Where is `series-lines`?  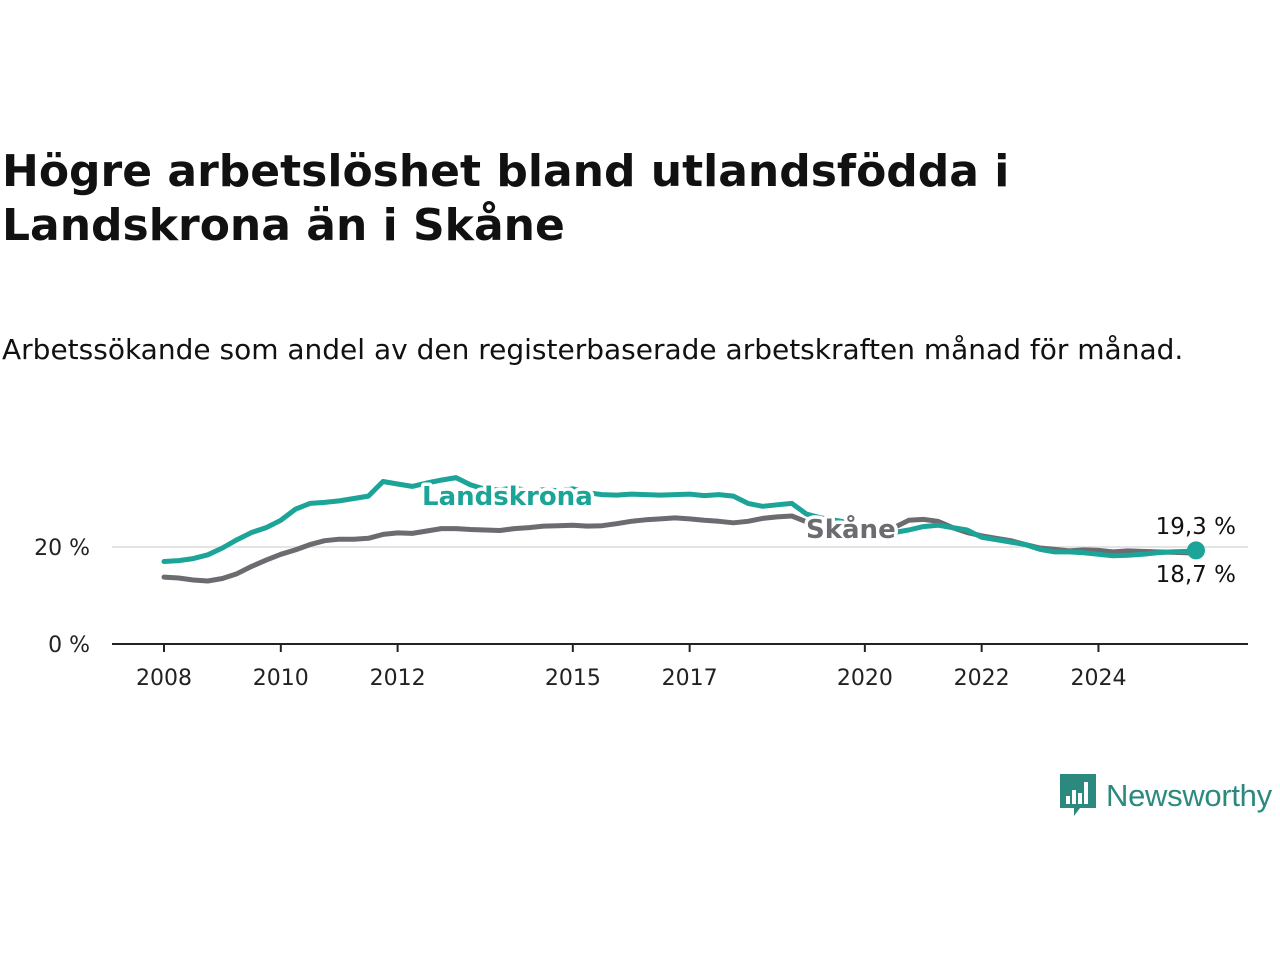 series-lines is located at coordinates (683, 529).